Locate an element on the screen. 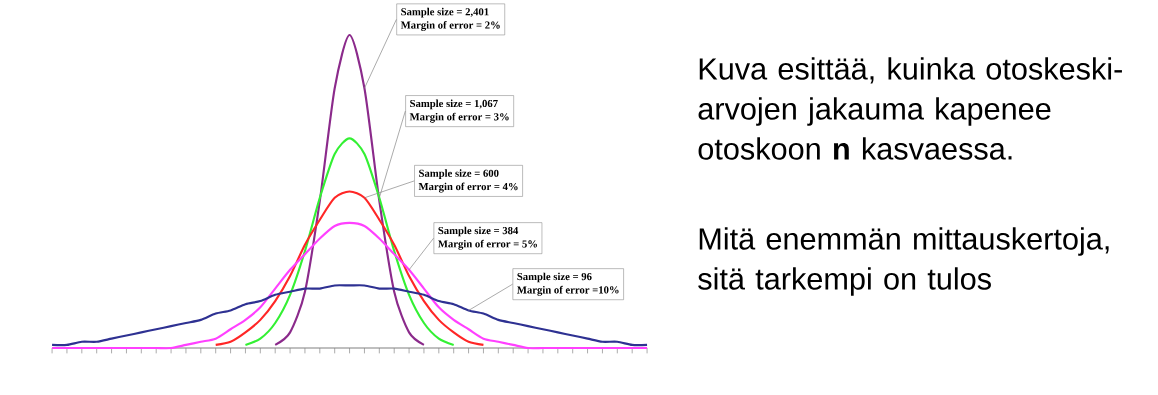  text: Sample size = 2,401 is located at coordinates (445, 12).